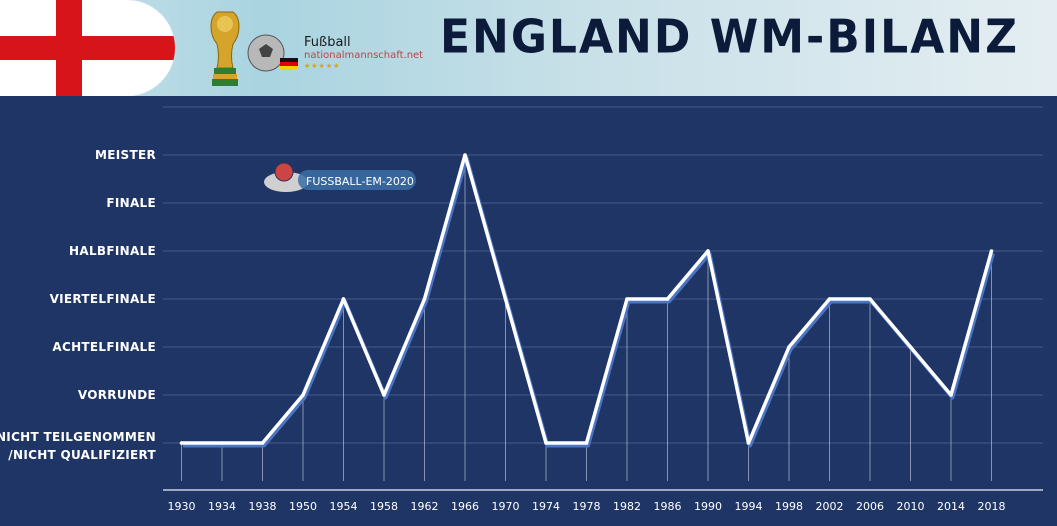 The width and height of the screenshot is (1057, 526). Describe the element at coordinates (104, 347) in the screenshot. I see `y-tick-label: ACHTELFINALE` at that location.